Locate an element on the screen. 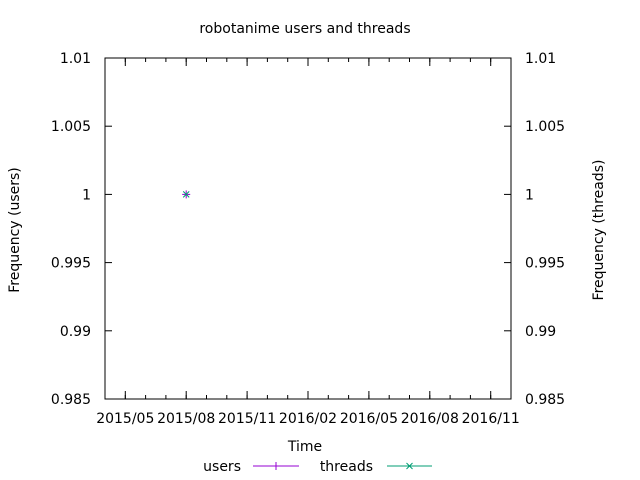 This screenshot has height=480, width=640. x-tick-label: 2016/08 is located at coordinates (430, 419).